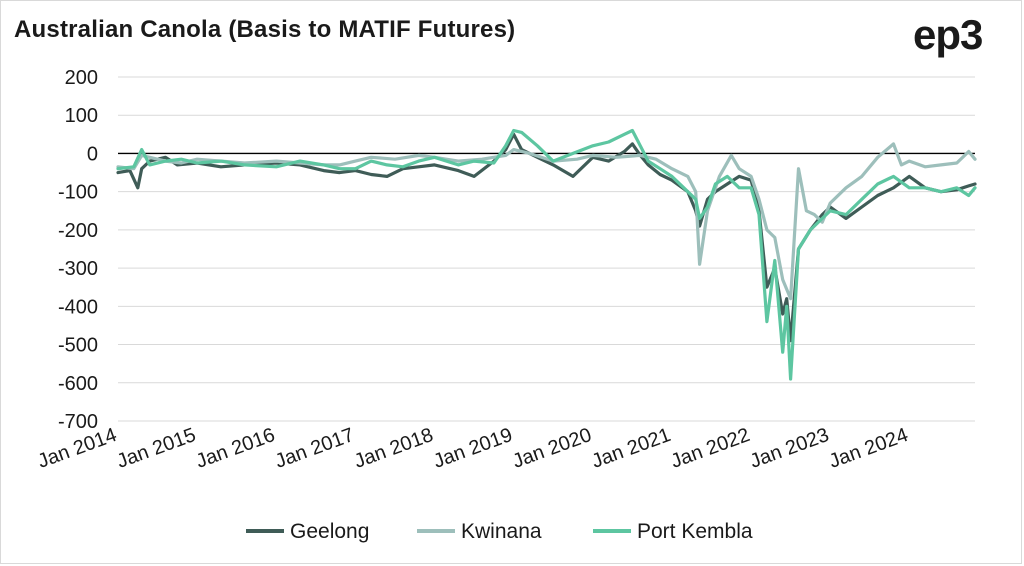  Describe the element at coordinates (314, 448) in the screenshot. I see `x-tick-label: Jan 2017` at that location.